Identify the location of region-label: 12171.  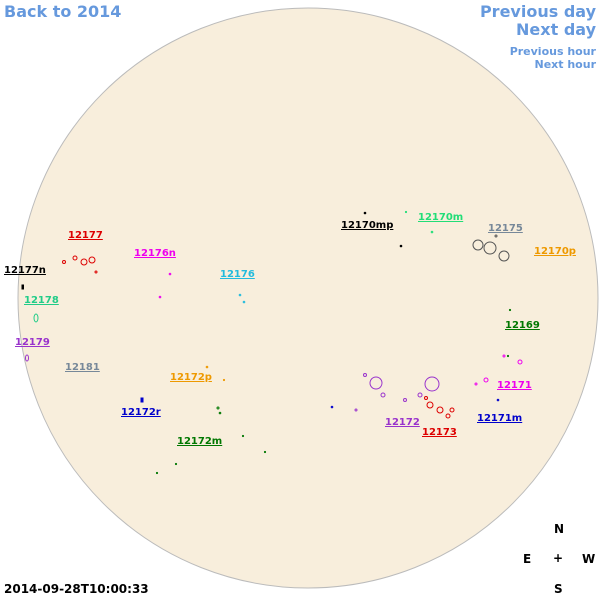
(514, 385).